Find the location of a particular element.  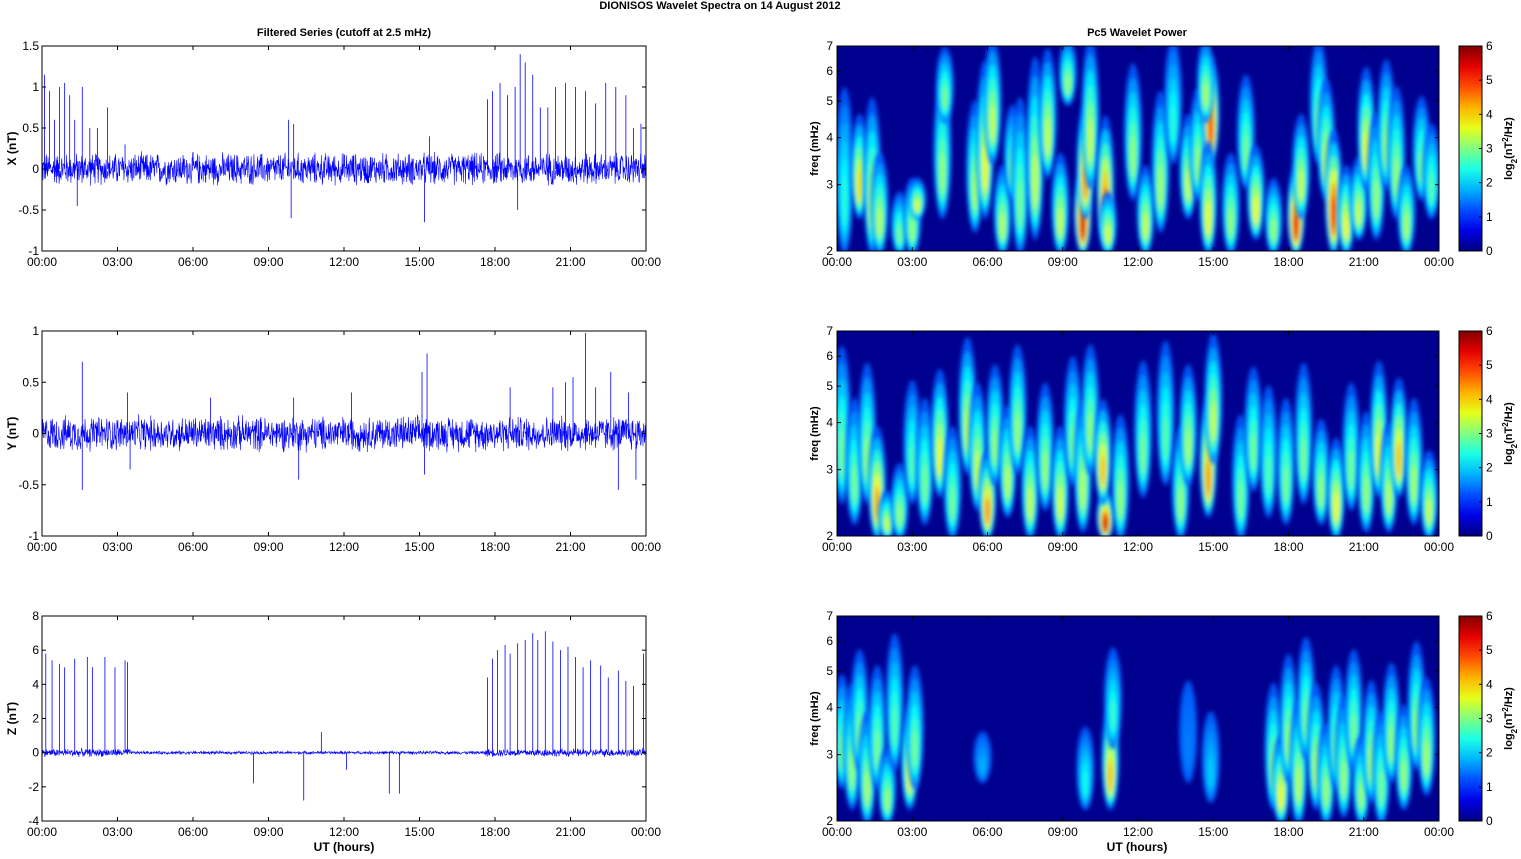

colorbar-gradient is located at coordinates (1470, 148).